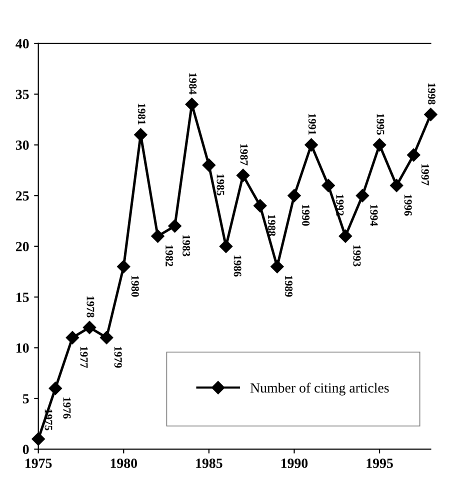 This screenshot has width=451, height=483. Describe the element at coordinates (22, 196) in the screenshot. I see `y-tick-label: 25` at that location.